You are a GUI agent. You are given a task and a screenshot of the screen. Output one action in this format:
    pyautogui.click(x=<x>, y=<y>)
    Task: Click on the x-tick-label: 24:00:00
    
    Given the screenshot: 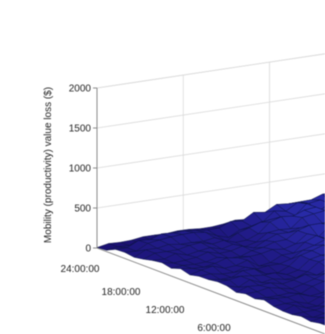 What is the action you would take?
    pyautogui.click(x=80, y=269)
    